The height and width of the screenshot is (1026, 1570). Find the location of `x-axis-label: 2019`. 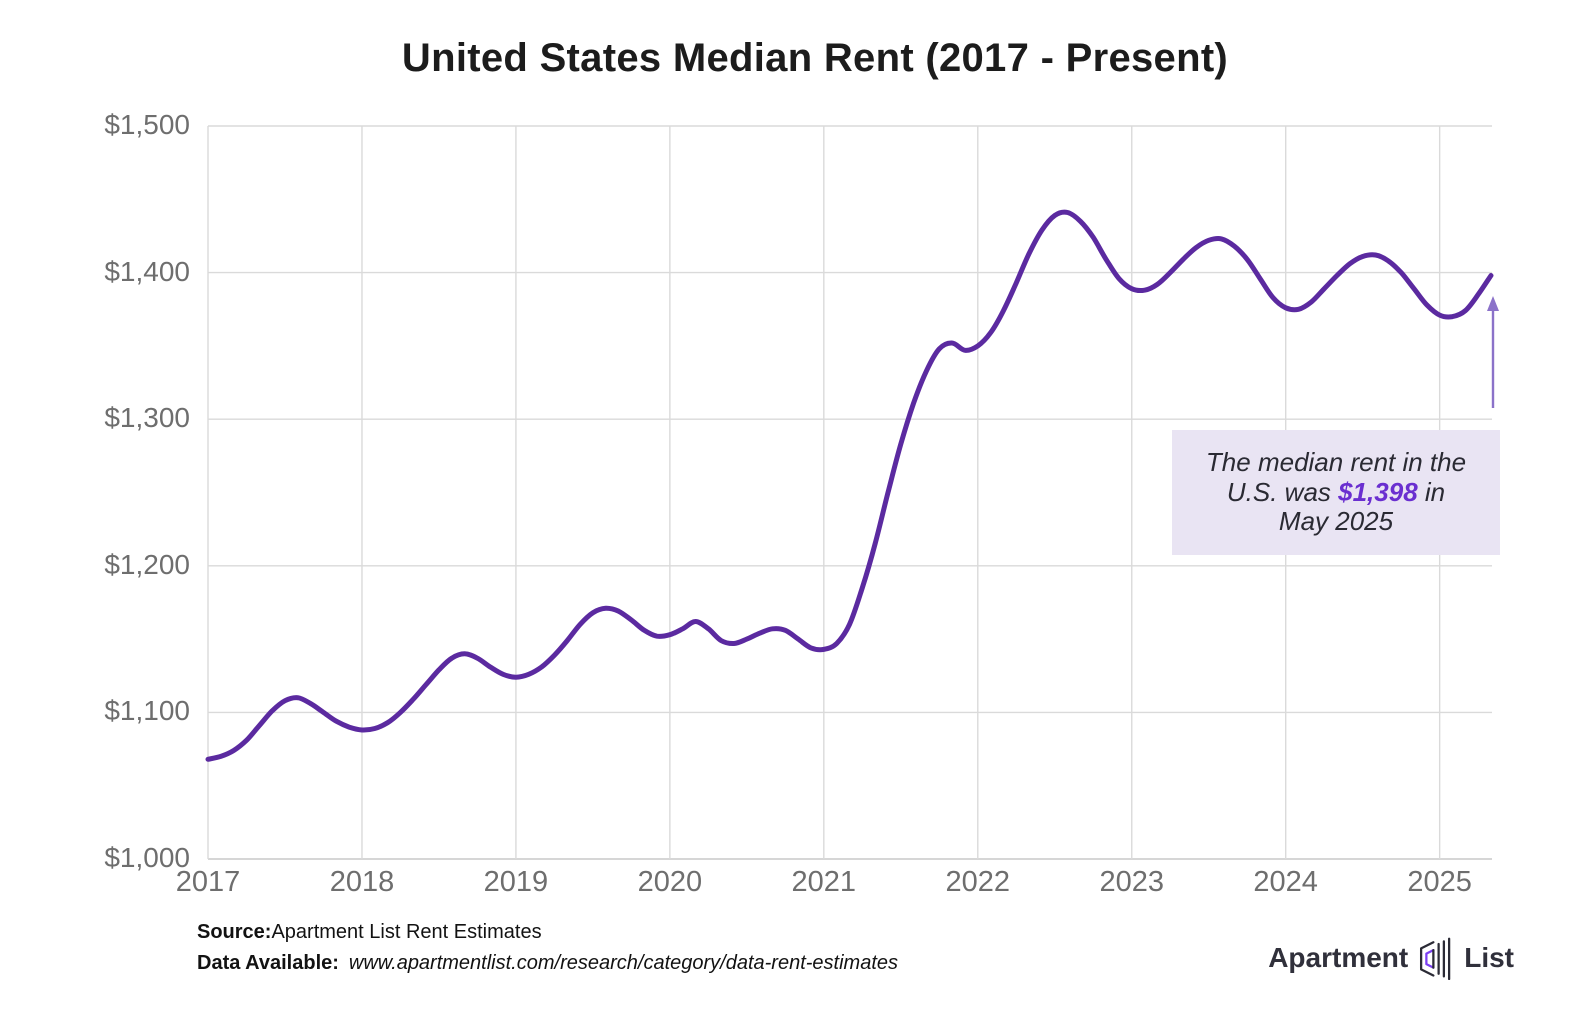

x-axis-label: 2019 is located at coordinates (516, 882).